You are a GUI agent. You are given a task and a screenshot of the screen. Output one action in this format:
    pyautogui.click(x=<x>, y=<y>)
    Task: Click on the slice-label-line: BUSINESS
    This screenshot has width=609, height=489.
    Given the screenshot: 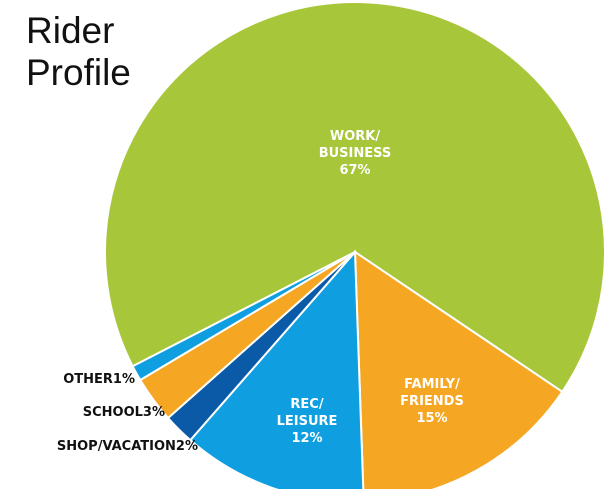 What is the action you would take?
    pyautogui.click(x=355, y=153)
    